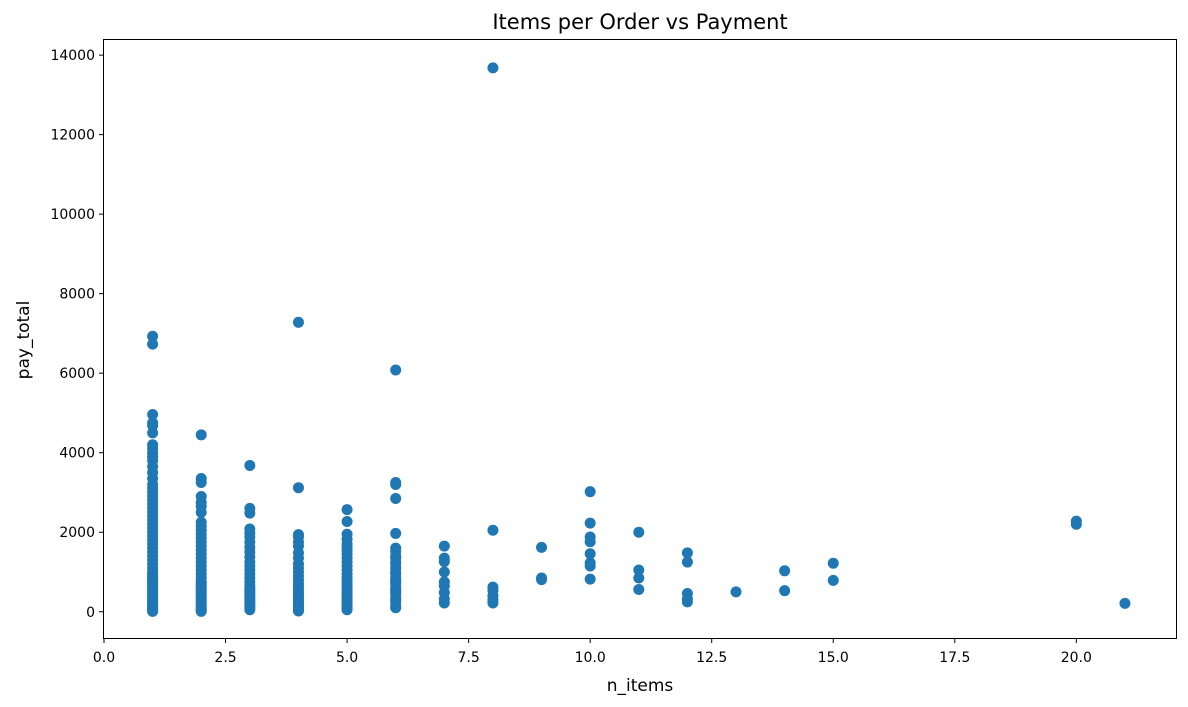 The height and width of the screenshot is (707, 1188). Describe the element at coordinates (954, 658) in the screenshot. I see `x-tick-label: 17.5` at that location.